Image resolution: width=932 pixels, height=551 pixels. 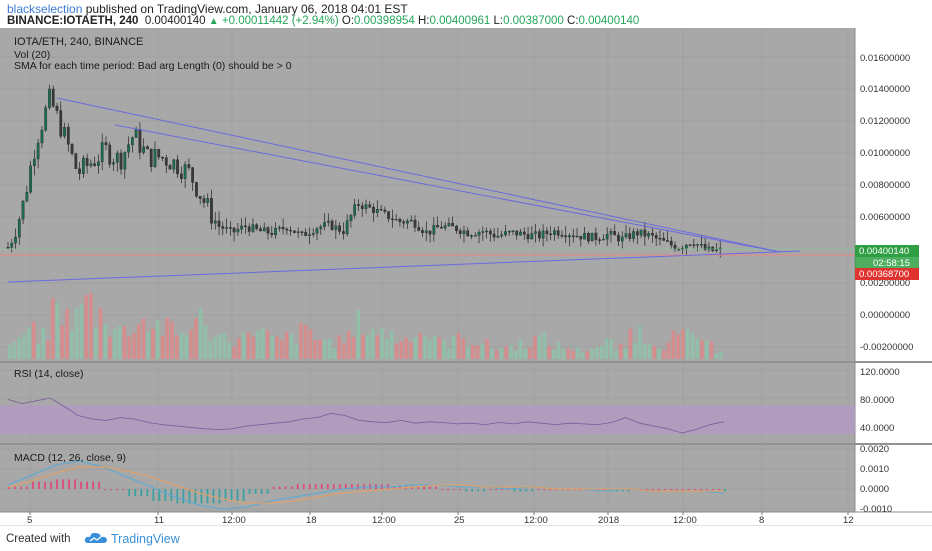 I want to click on time-tick: 12, so click(x=848, y=520).